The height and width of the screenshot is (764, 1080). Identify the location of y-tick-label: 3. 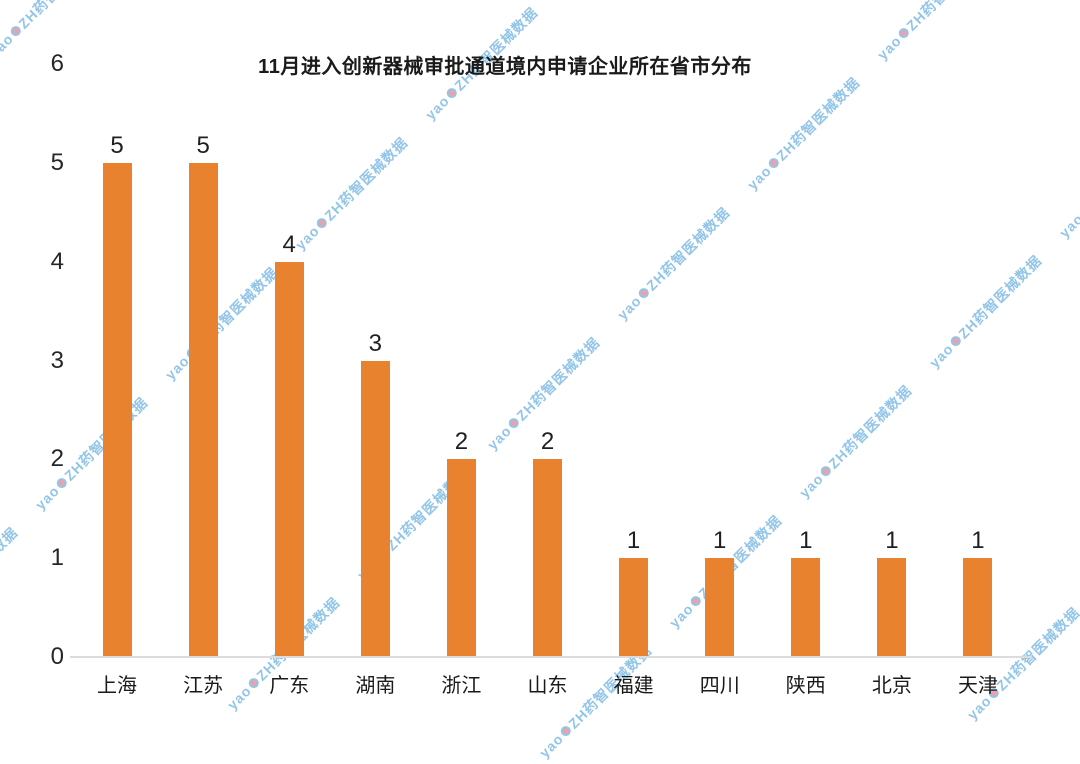
(57, 360).